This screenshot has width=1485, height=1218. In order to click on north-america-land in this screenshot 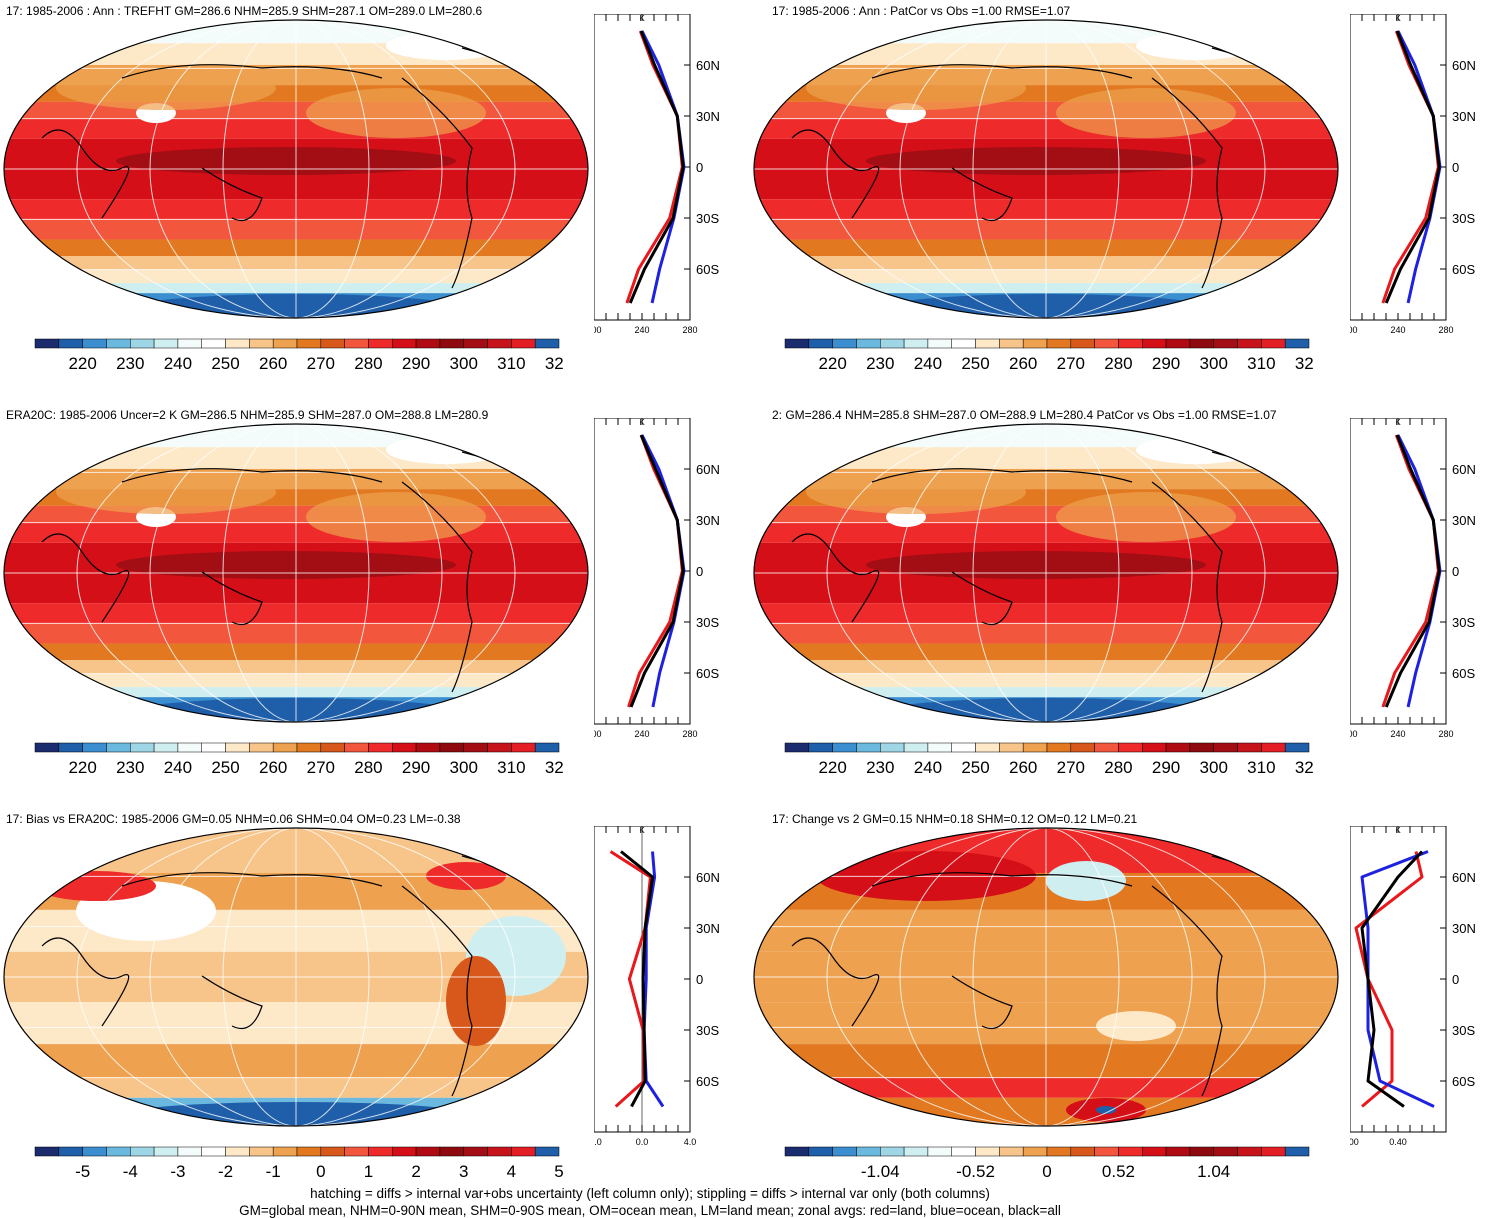, I will do `click(1146, 517)`.